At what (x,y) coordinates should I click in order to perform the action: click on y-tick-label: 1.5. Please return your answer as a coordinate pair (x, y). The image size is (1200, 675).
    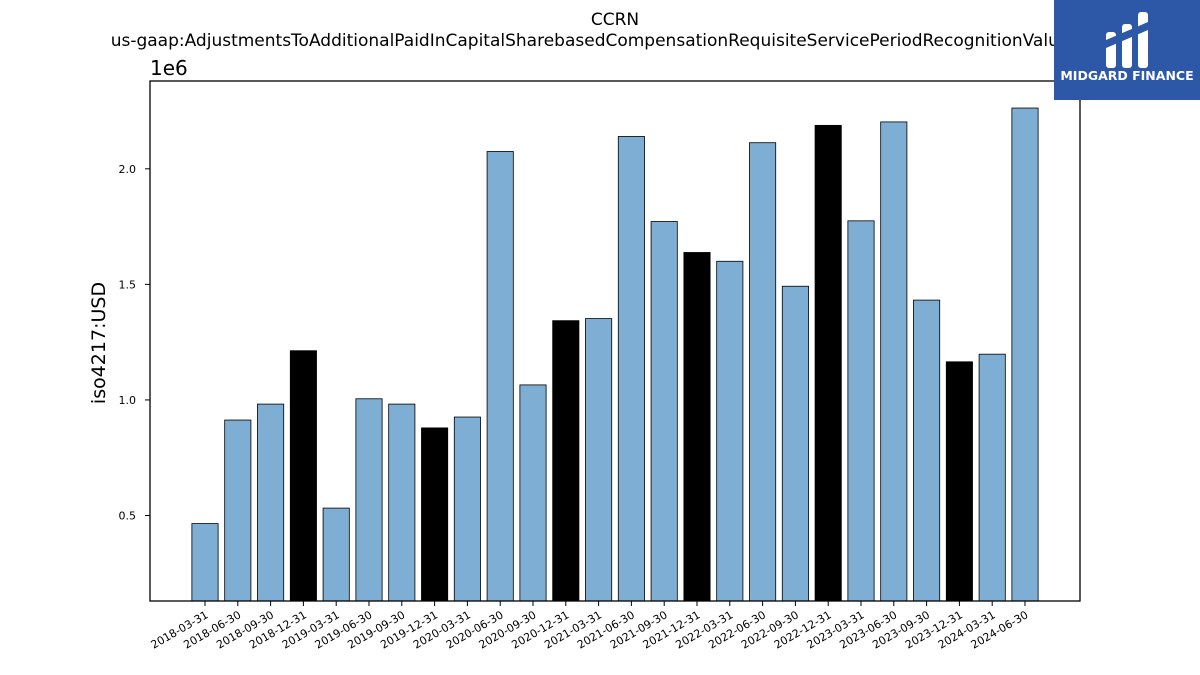
    Looking at the image, I should click on (128, 284).